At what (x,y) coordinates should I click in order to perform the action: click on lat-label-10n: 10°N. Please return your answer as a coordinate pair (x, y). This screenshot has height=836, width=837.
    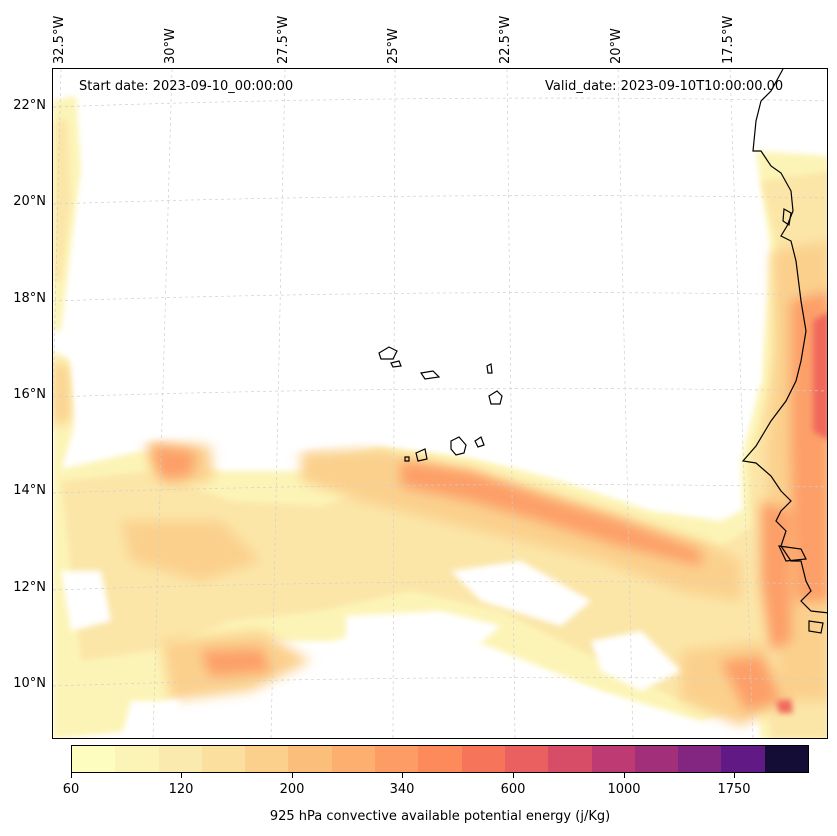
    Looking at the image, I should click on (29, 683).